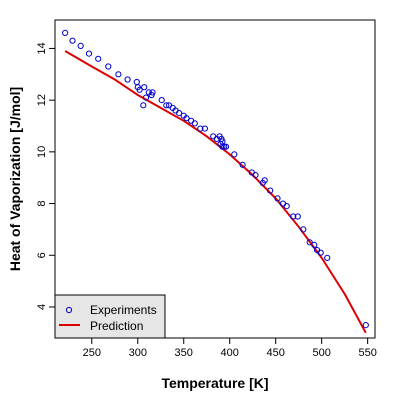  Describe the element at coordinates (42, 48) in the screenshot. I see `y-tick-label: 14` at that location.